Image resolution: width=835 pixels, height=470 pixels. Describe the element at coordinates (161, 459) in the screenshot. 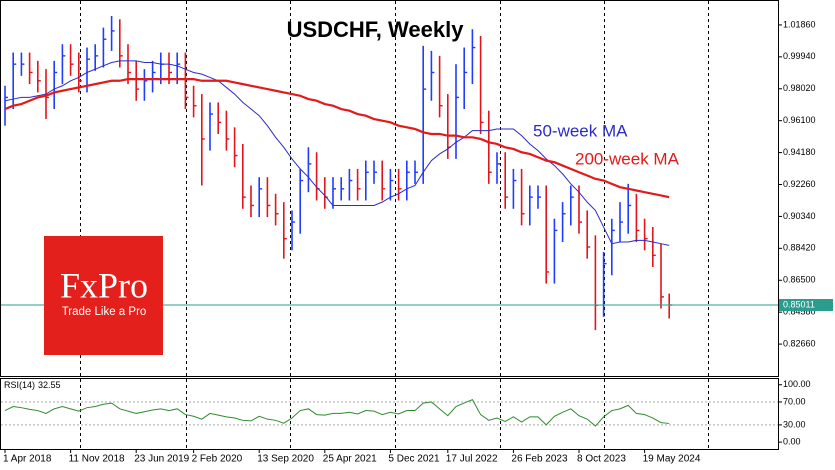

I see `x-tick-label: 23 Jun 2019` at that location.